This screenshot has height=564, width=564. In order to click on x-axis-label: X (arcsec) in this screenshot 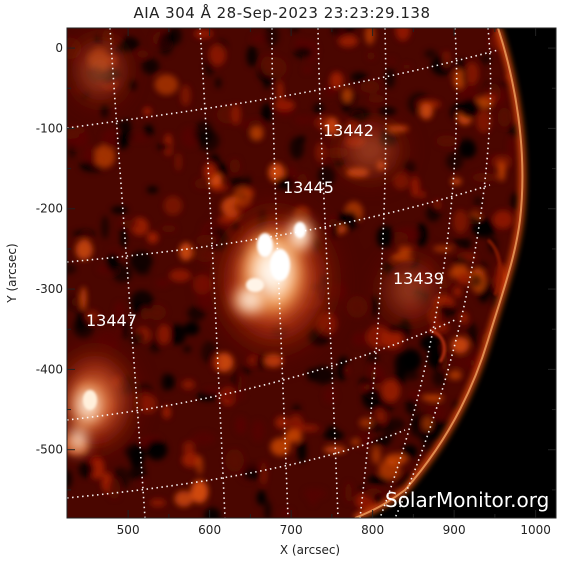, I will do `click(310, 550)`.